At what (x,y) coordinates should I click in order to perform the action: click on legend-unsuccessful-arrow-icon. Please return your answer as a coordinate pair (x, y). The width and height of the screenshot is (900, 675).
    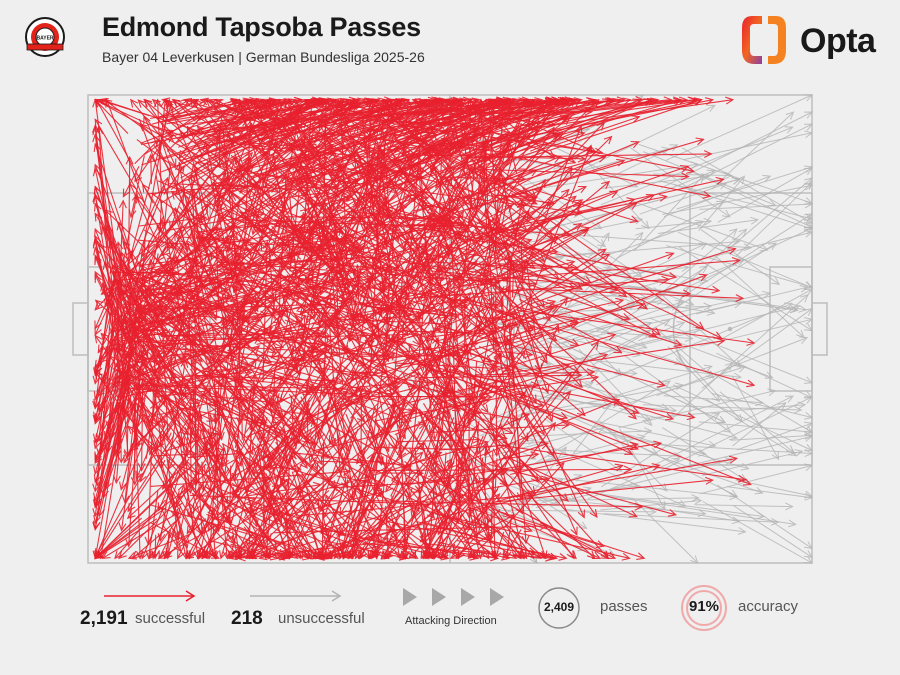
    Looking at the image, I should click on (296, 596).